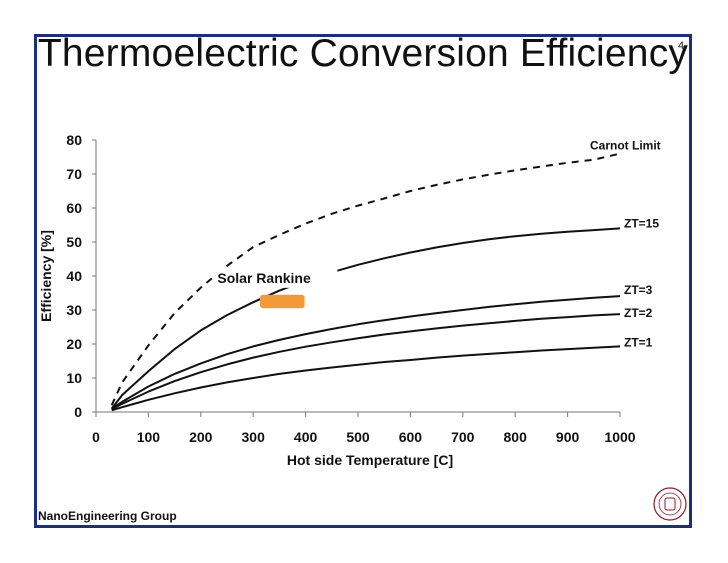 This screenshot has height=563, width=728. What do you see at coordinates (681, 46) in the screenshot?
I see `page-number: 4` at bounding box center [681, 46].